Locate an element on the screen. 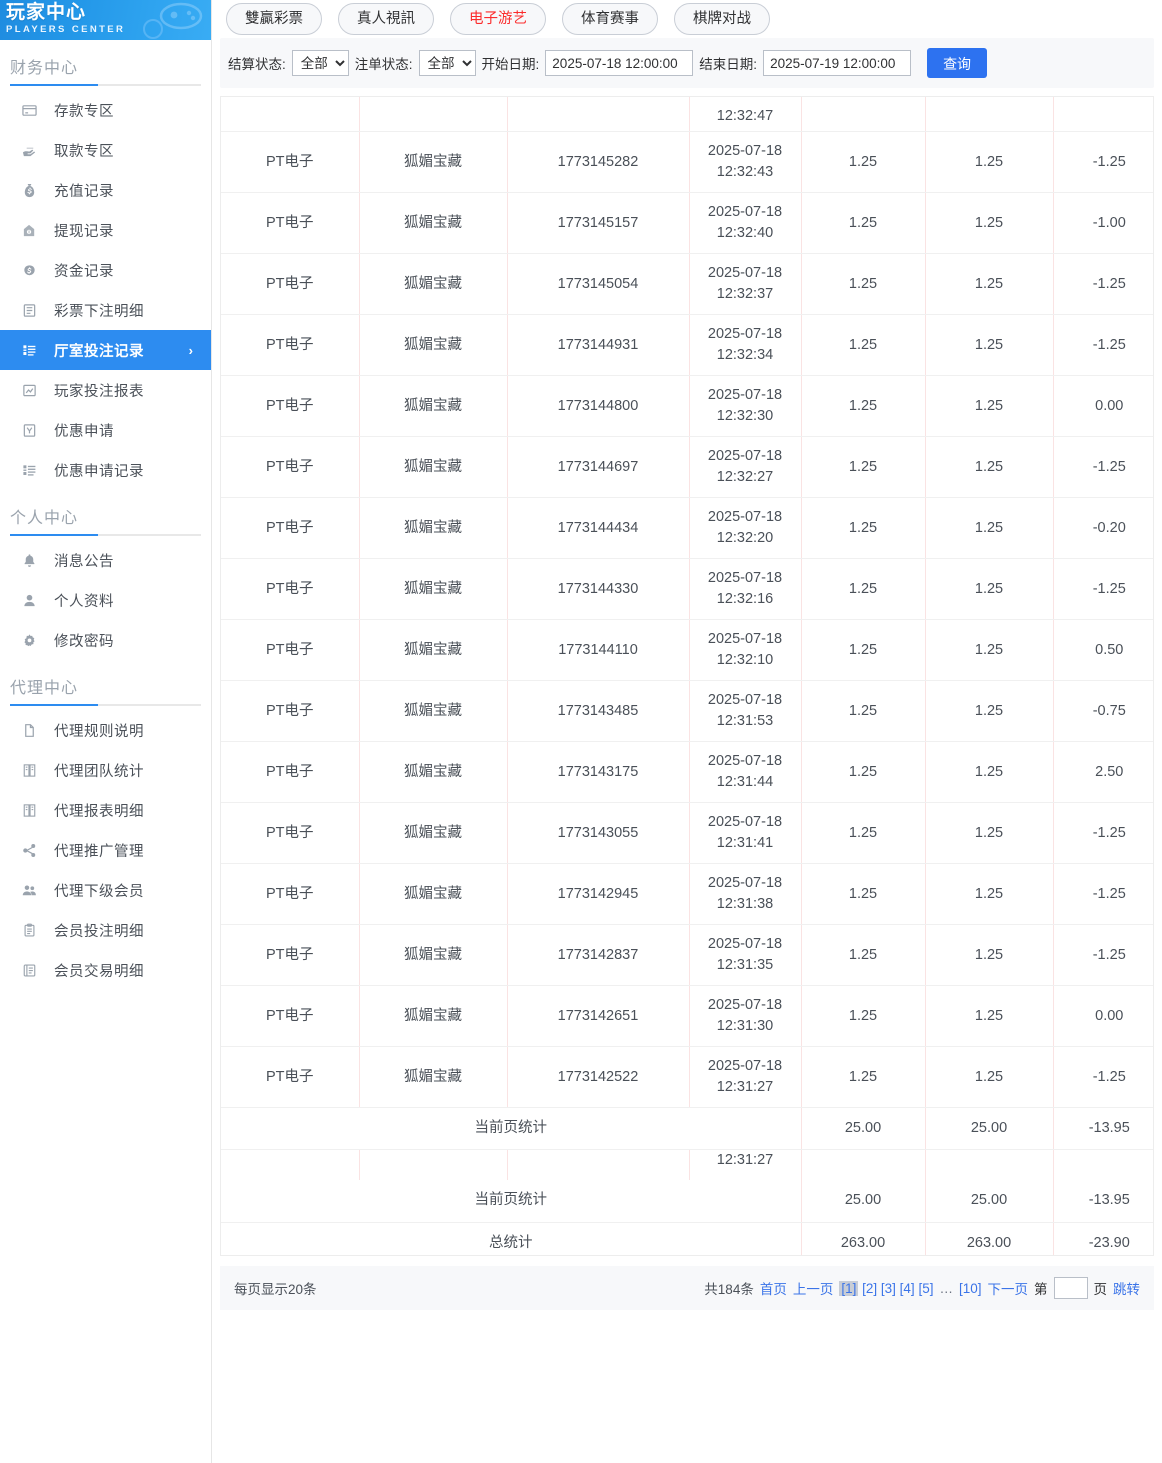  cell-order-id: 1773145282 is located at coordinates (598, 162).